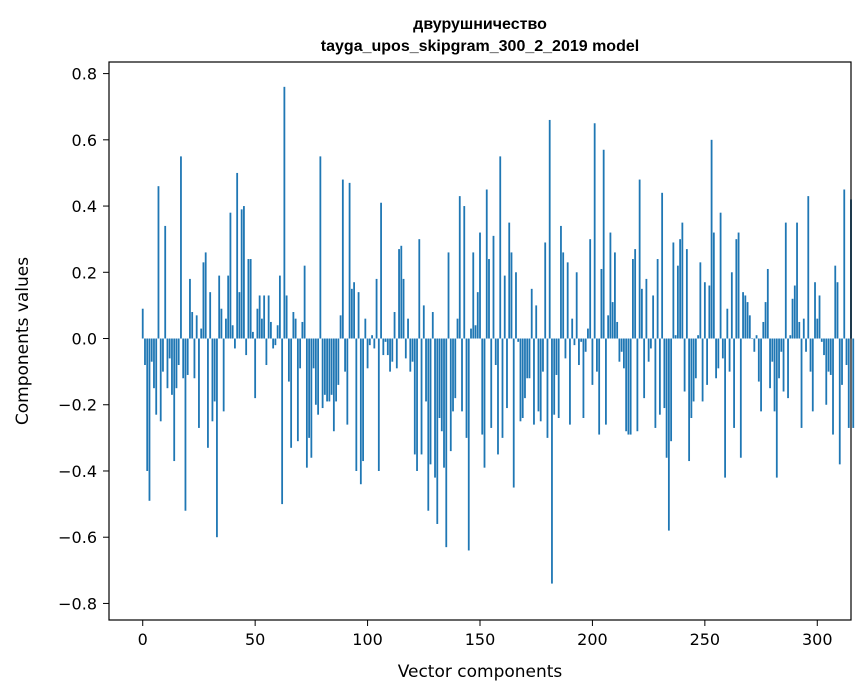 The width and height of the screenshot is (867, 696). What do you see at coordinates (83, 339) in the screenshot?
I see `y-axis: 0.8 0.6 0.4 0.2 0.0 −0.2 −0.4 −0.6 −0.8` at bounding box center [83, 339].